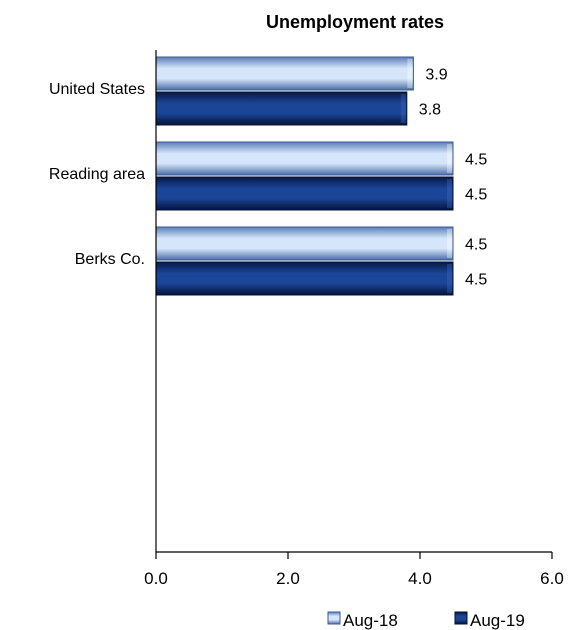  I want to click on bar-aug-19-berks-co, so click(304, 278).